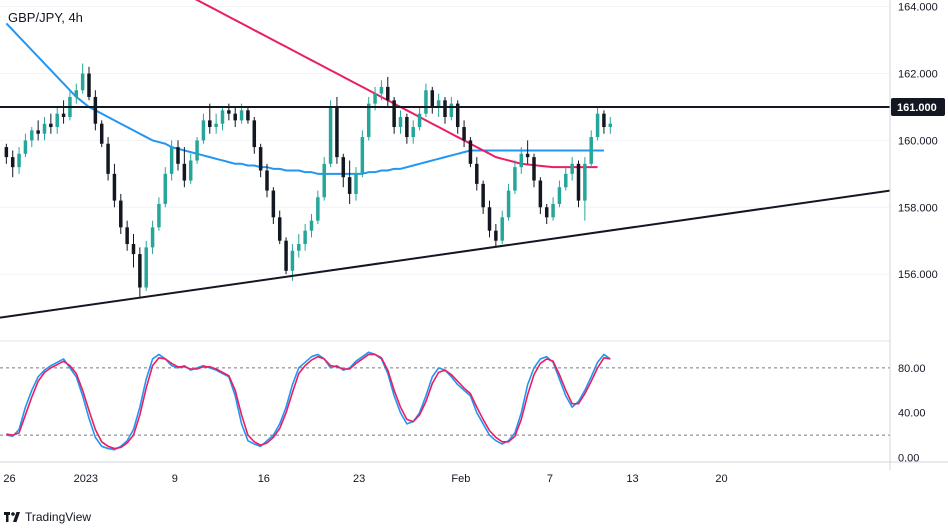  I want to click on time-tick-label: 13, so click(632, 479).